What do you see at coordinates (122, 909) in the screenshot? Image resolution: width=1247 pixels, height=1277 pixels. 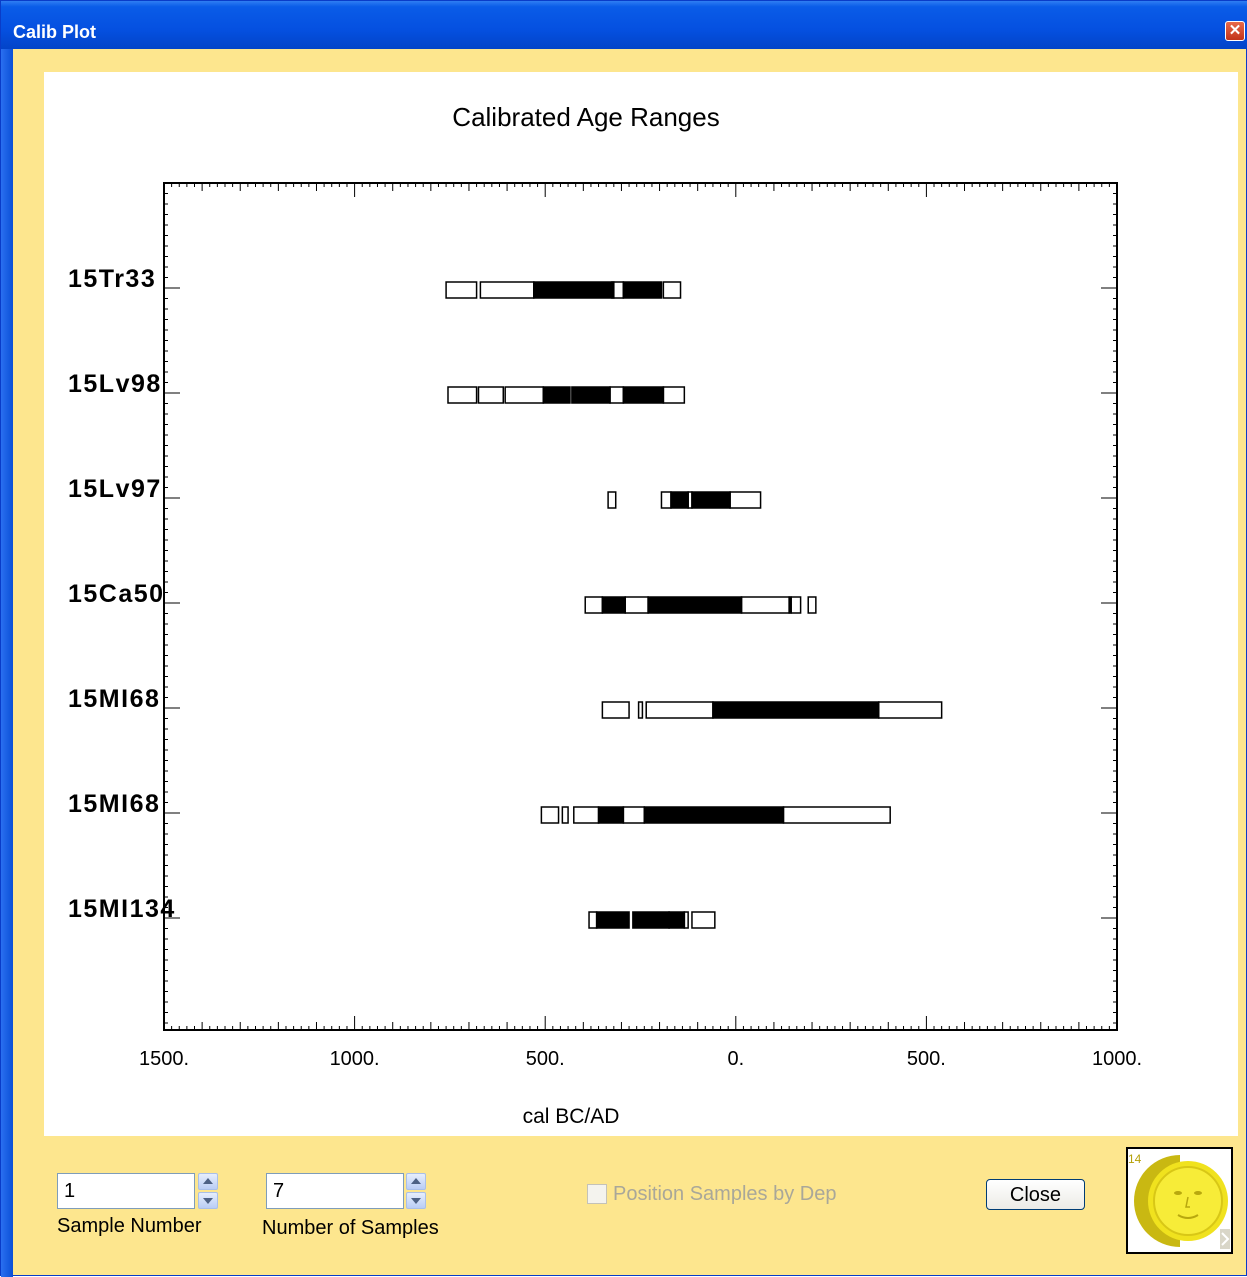 I see `sample-label: 15MI134` at bounding box center [122, 909].